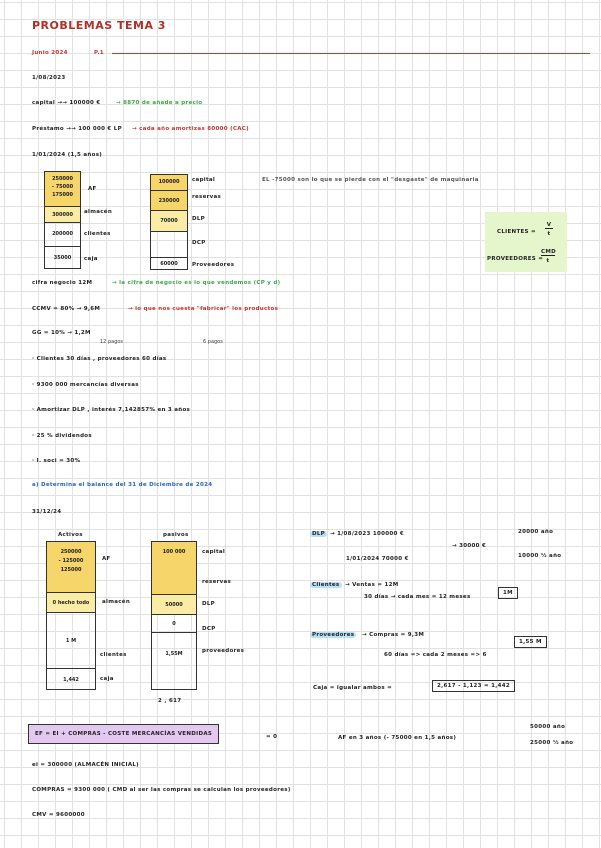 This screenshot has width=601, height=848. What do you see at coordinates (190, 129) in the screenshot?
I see `prestamo-note: → cada año amortizas 80000 (CAC)` at bounding box center [190, 129].